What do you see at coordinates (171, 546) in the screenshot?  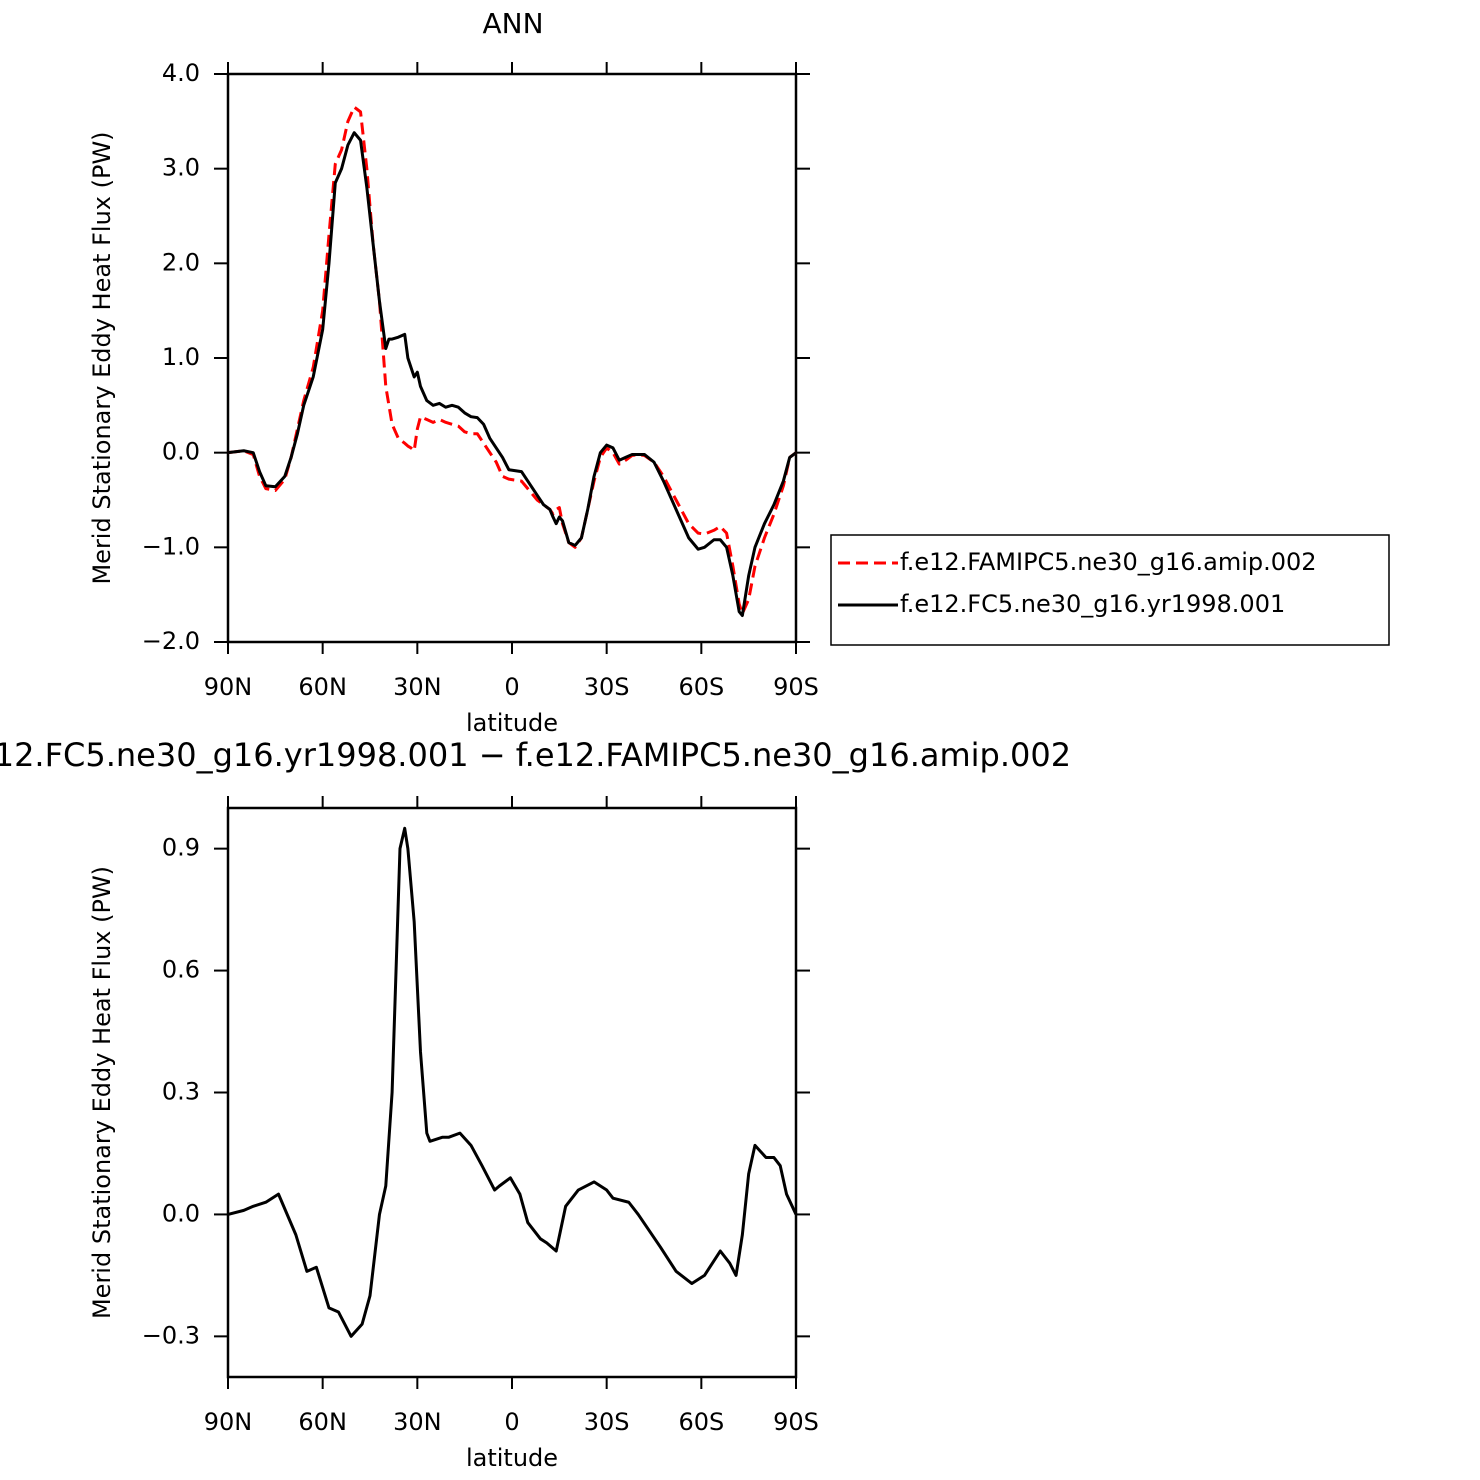 I see `y-tick-label: −1.0` at bounding box center [171, 546].